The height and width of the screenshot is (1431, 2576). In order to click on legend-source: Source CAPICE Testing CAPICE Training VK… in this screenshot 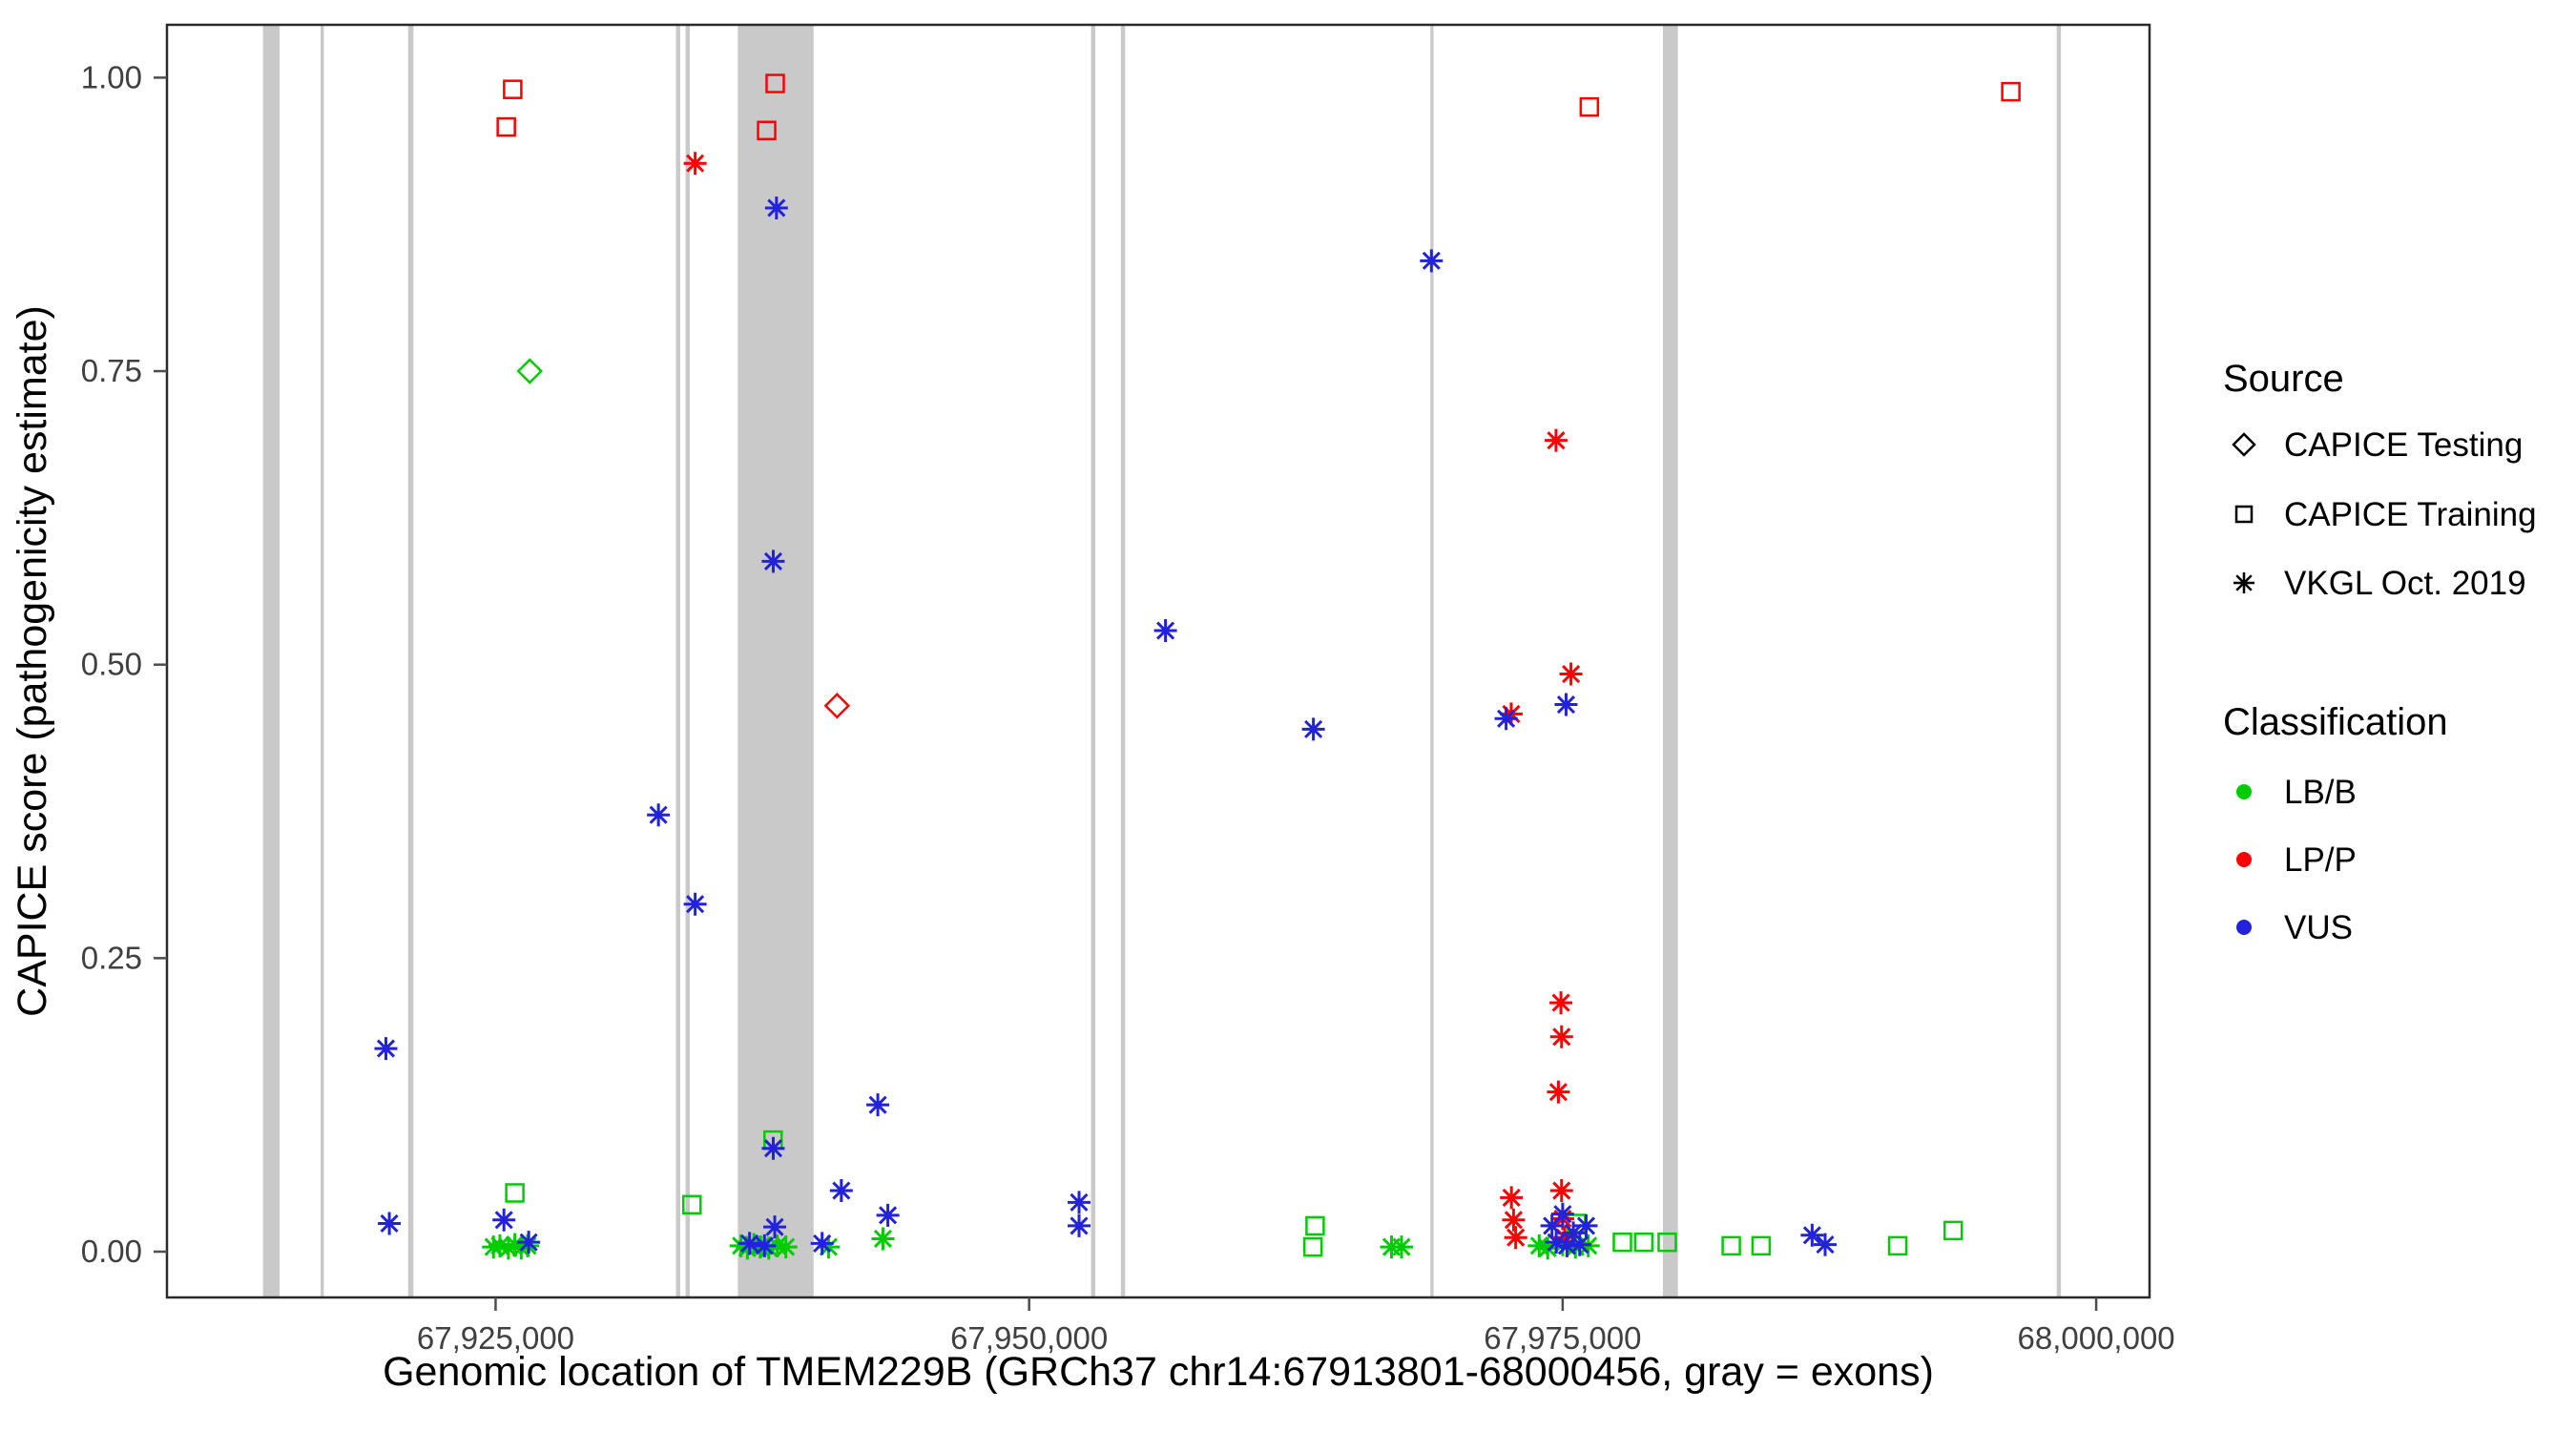, I will do `click(2380, 480)`.